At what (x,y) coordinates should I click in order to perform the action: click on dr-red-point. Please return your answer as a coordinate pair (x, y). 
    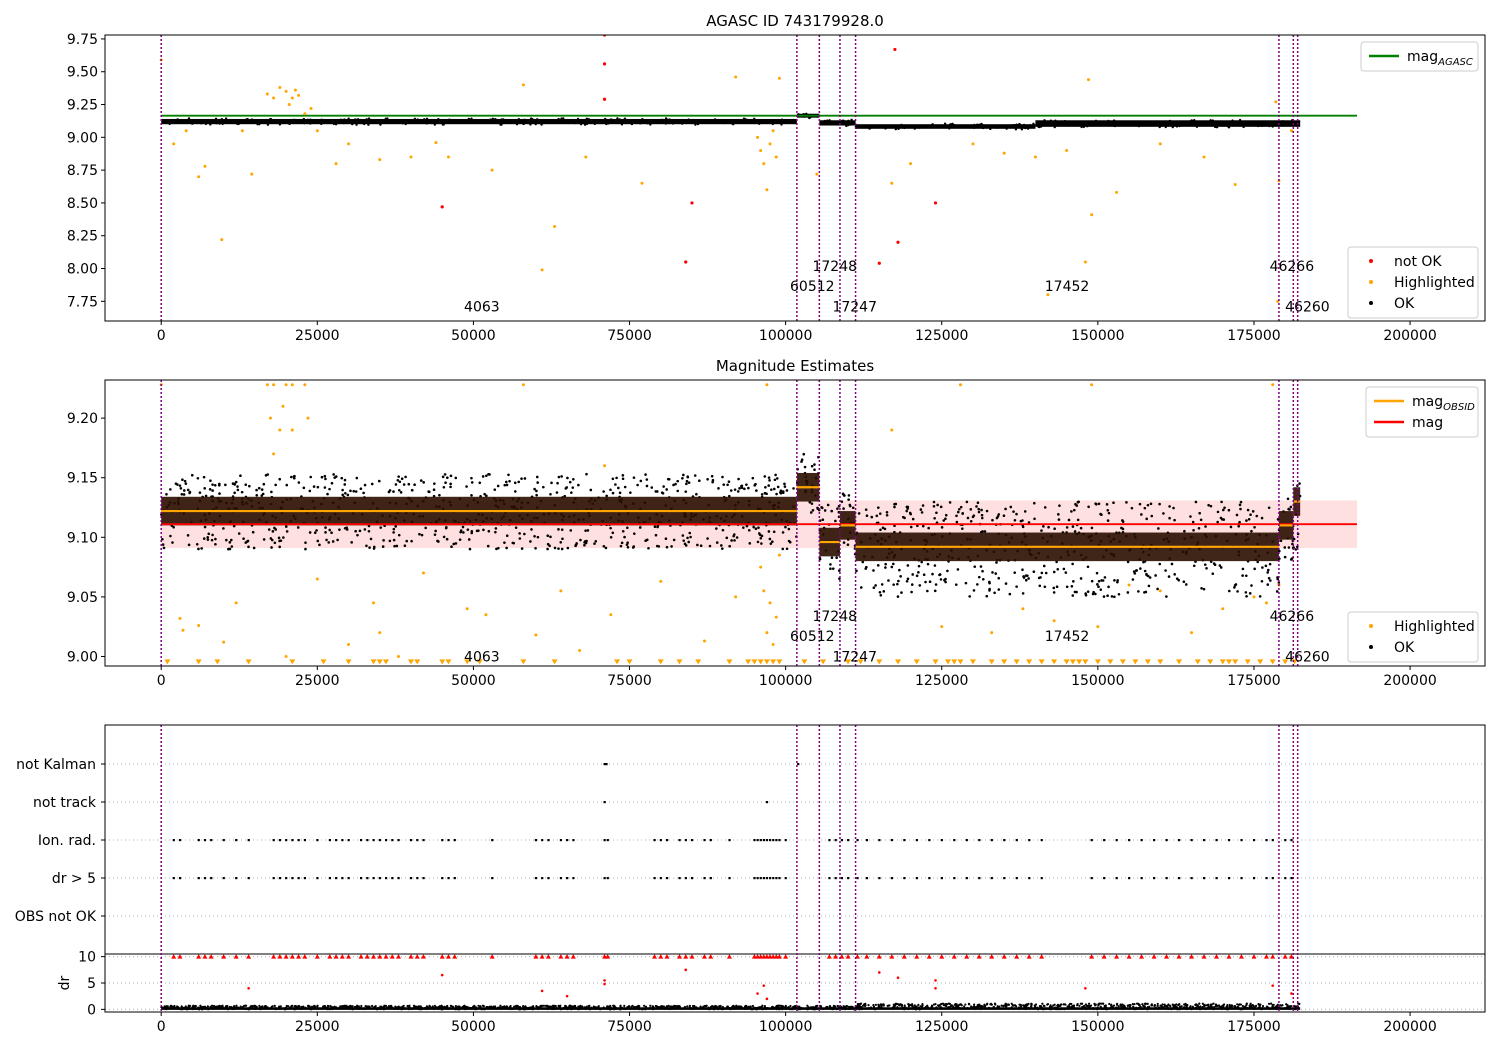
    Looking at the image, I should click on (1272, 985).